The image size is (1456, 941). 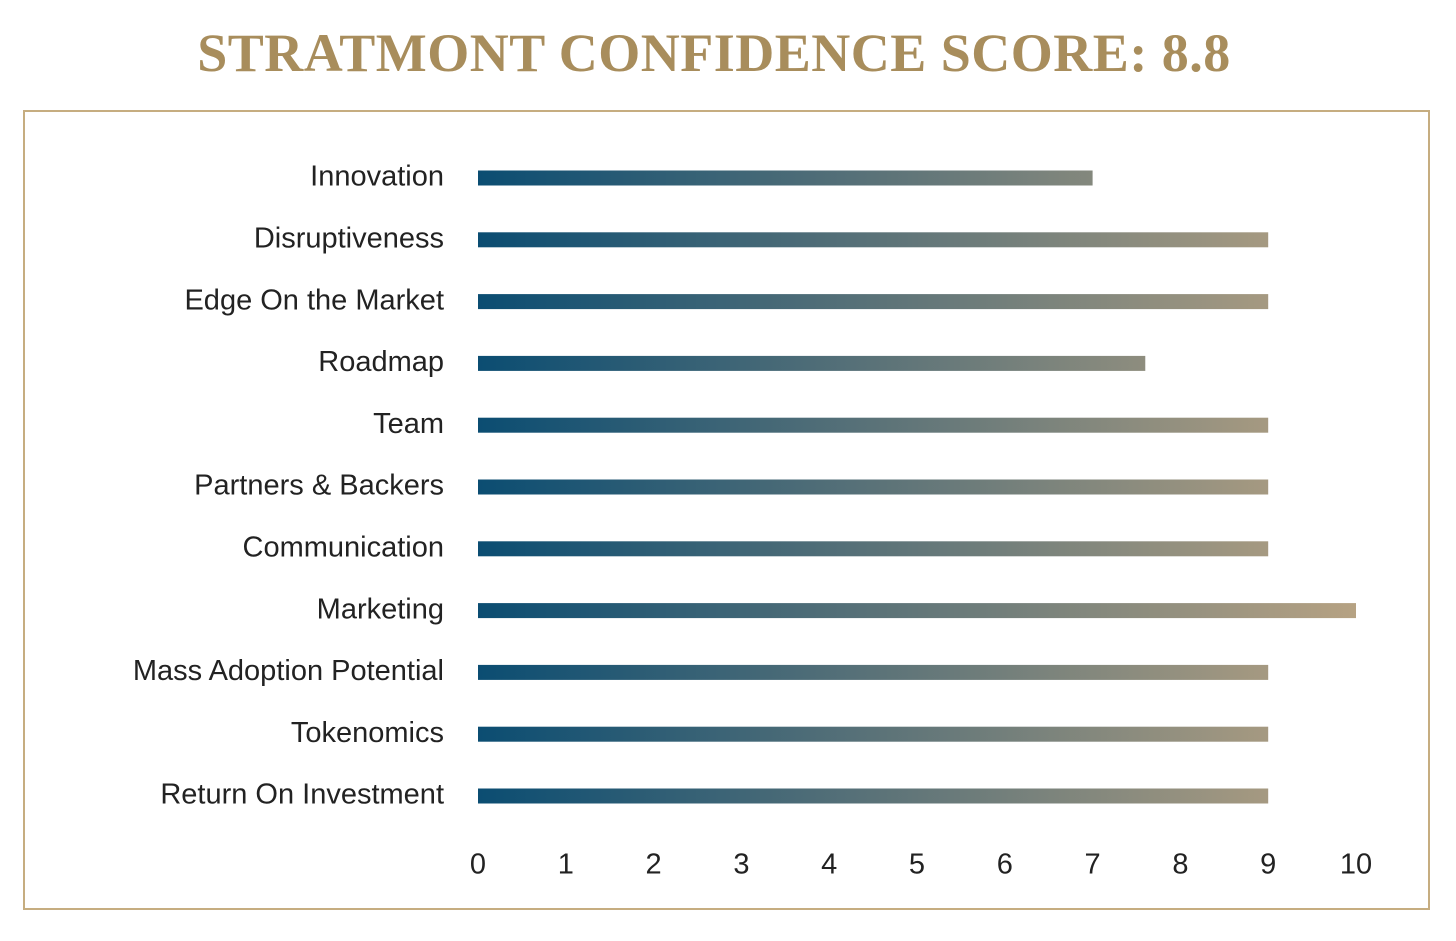 What do you see at coordinates (873, 302) in the screenshot?
I see `bar-edge-on-the-market` at bounding box center [873, 302].